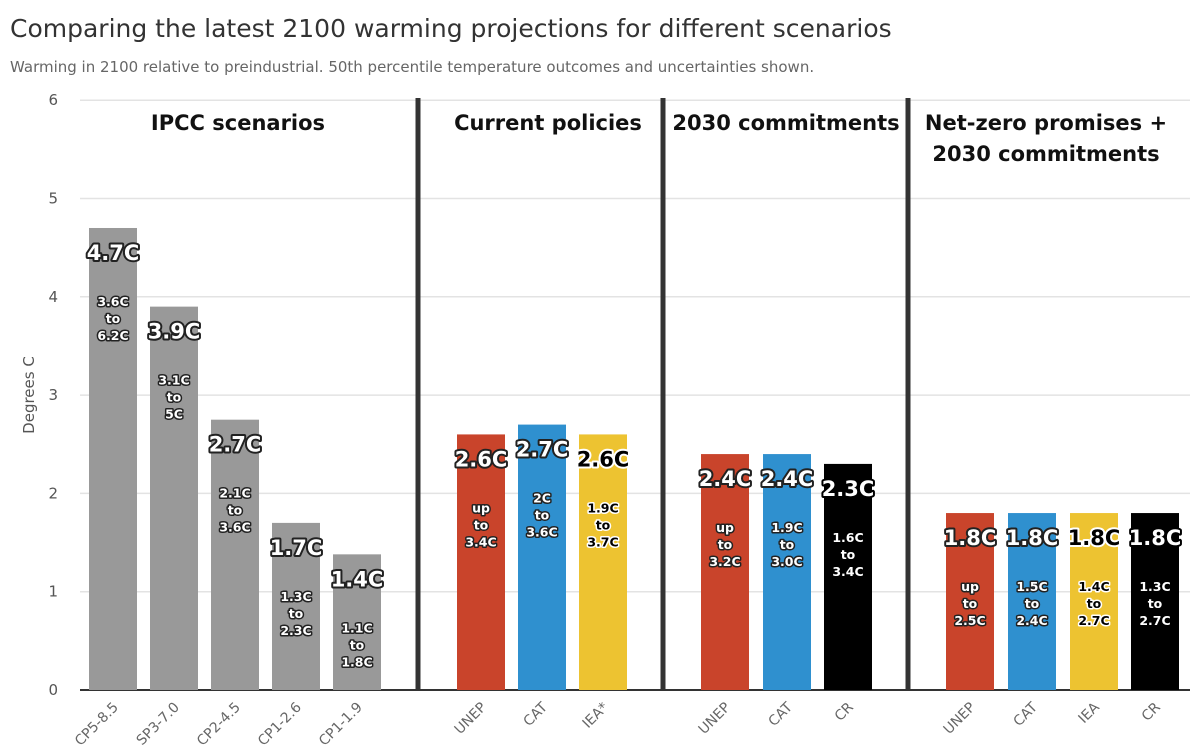 The height and width of the screenshot is (746, 1200). I want to click on range-label: 3.2C, so click(724, 561).